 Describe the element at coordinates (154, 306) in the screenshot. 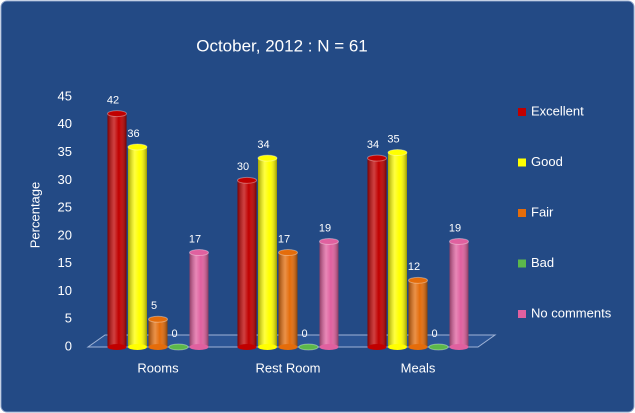

I see `data-label: 5` at that location.